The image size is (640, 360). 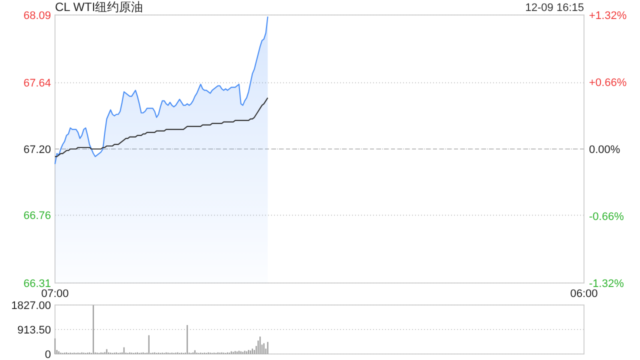 I want to click on y-tick-label: 67.64, so click(x=37, y=84).